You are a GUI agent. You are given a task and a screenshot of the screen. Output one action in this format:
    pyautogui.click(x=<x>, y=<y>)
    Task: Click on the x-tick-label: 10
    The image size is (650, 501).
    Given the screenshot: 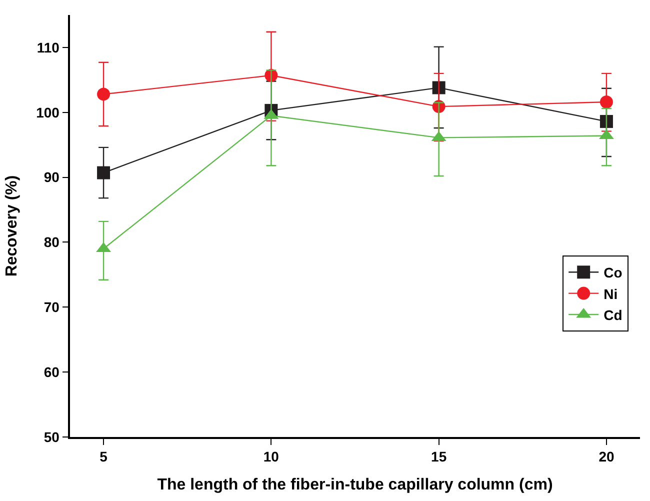 What is the action you would take?
    pyautogui.click(x=271, y=456)
    